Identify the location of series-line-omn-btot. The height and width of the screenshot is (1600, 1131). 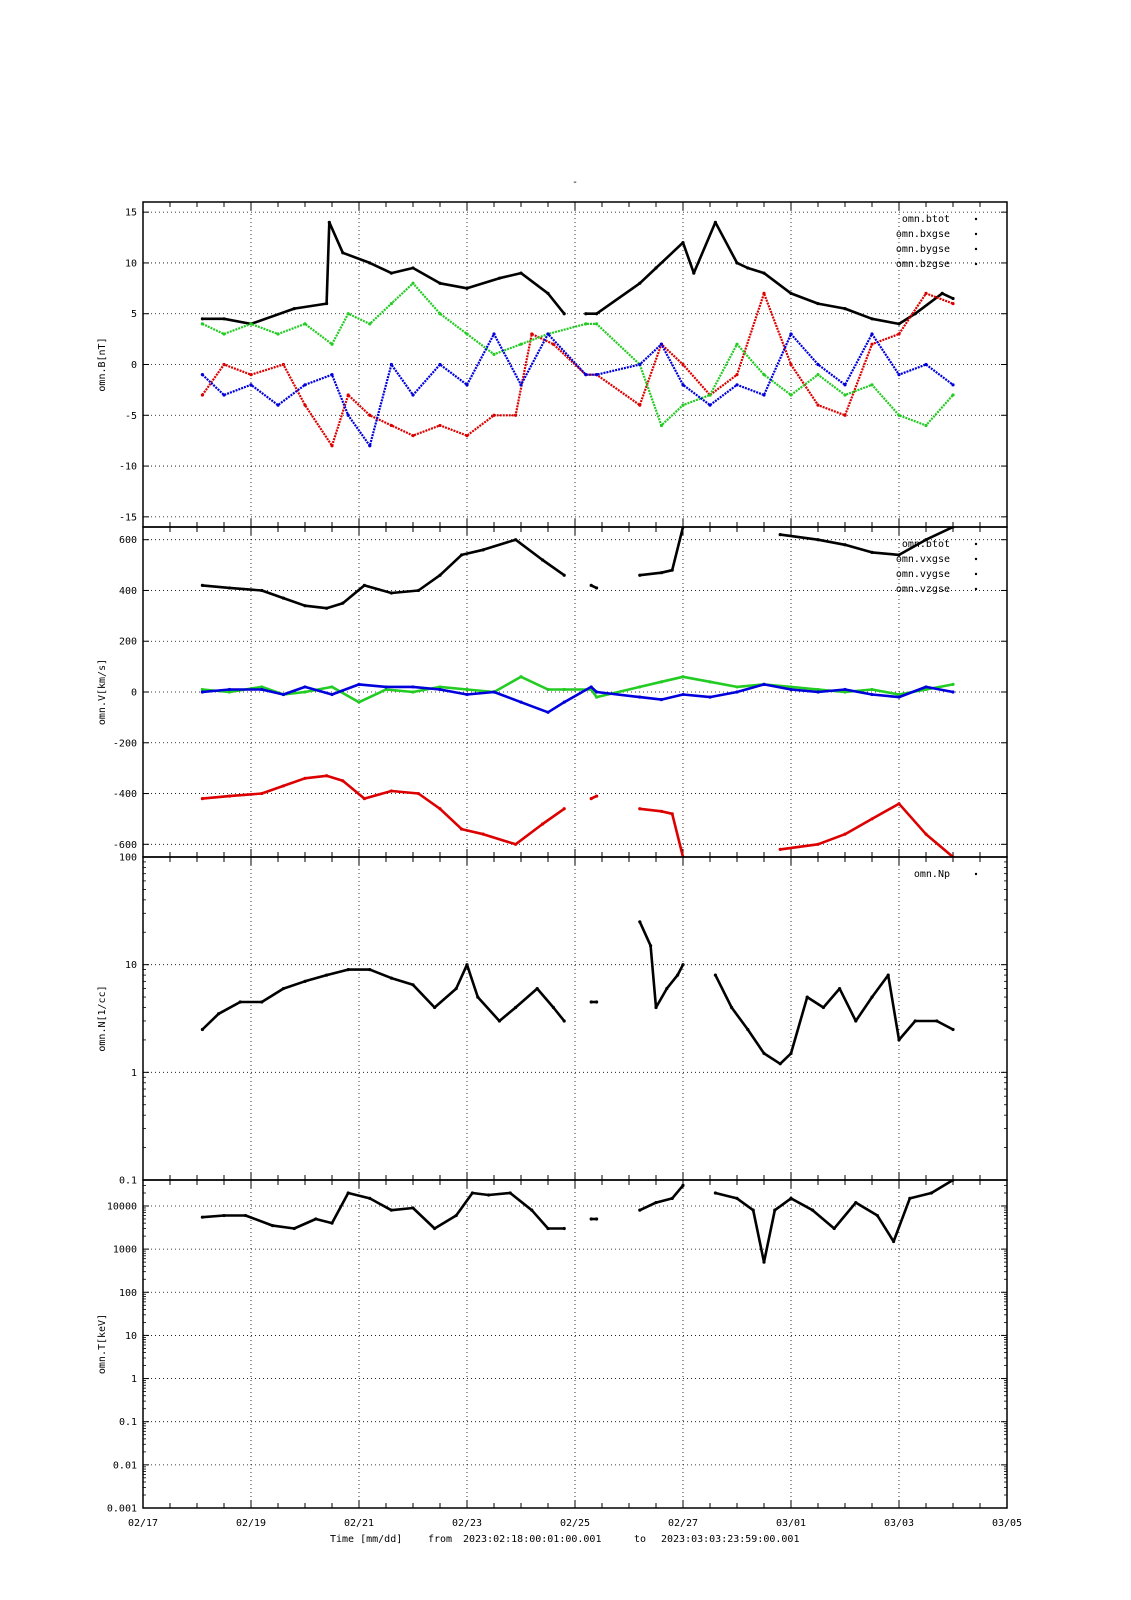
(384, 273).